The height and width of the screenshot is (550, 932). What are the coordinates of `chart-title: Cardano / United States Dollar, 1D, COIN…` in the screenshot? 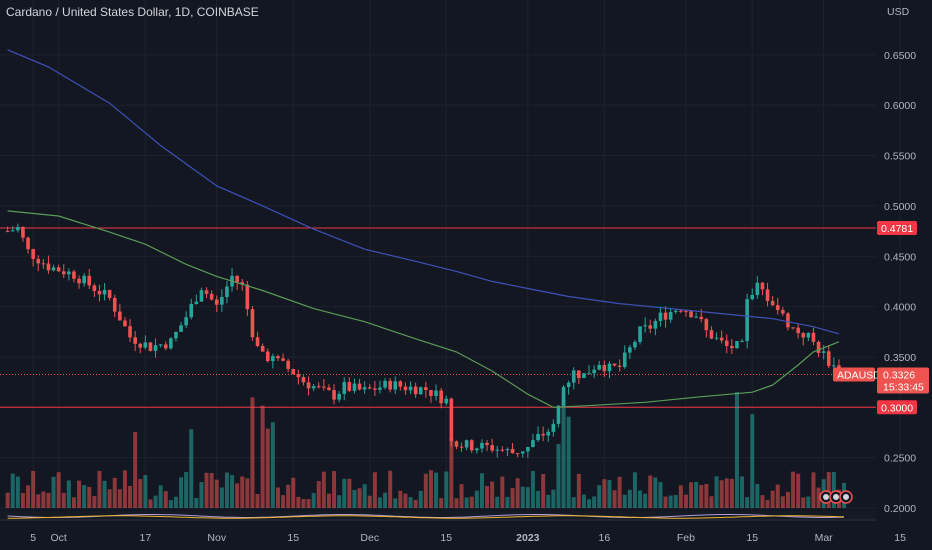 It's located at (132, 12).